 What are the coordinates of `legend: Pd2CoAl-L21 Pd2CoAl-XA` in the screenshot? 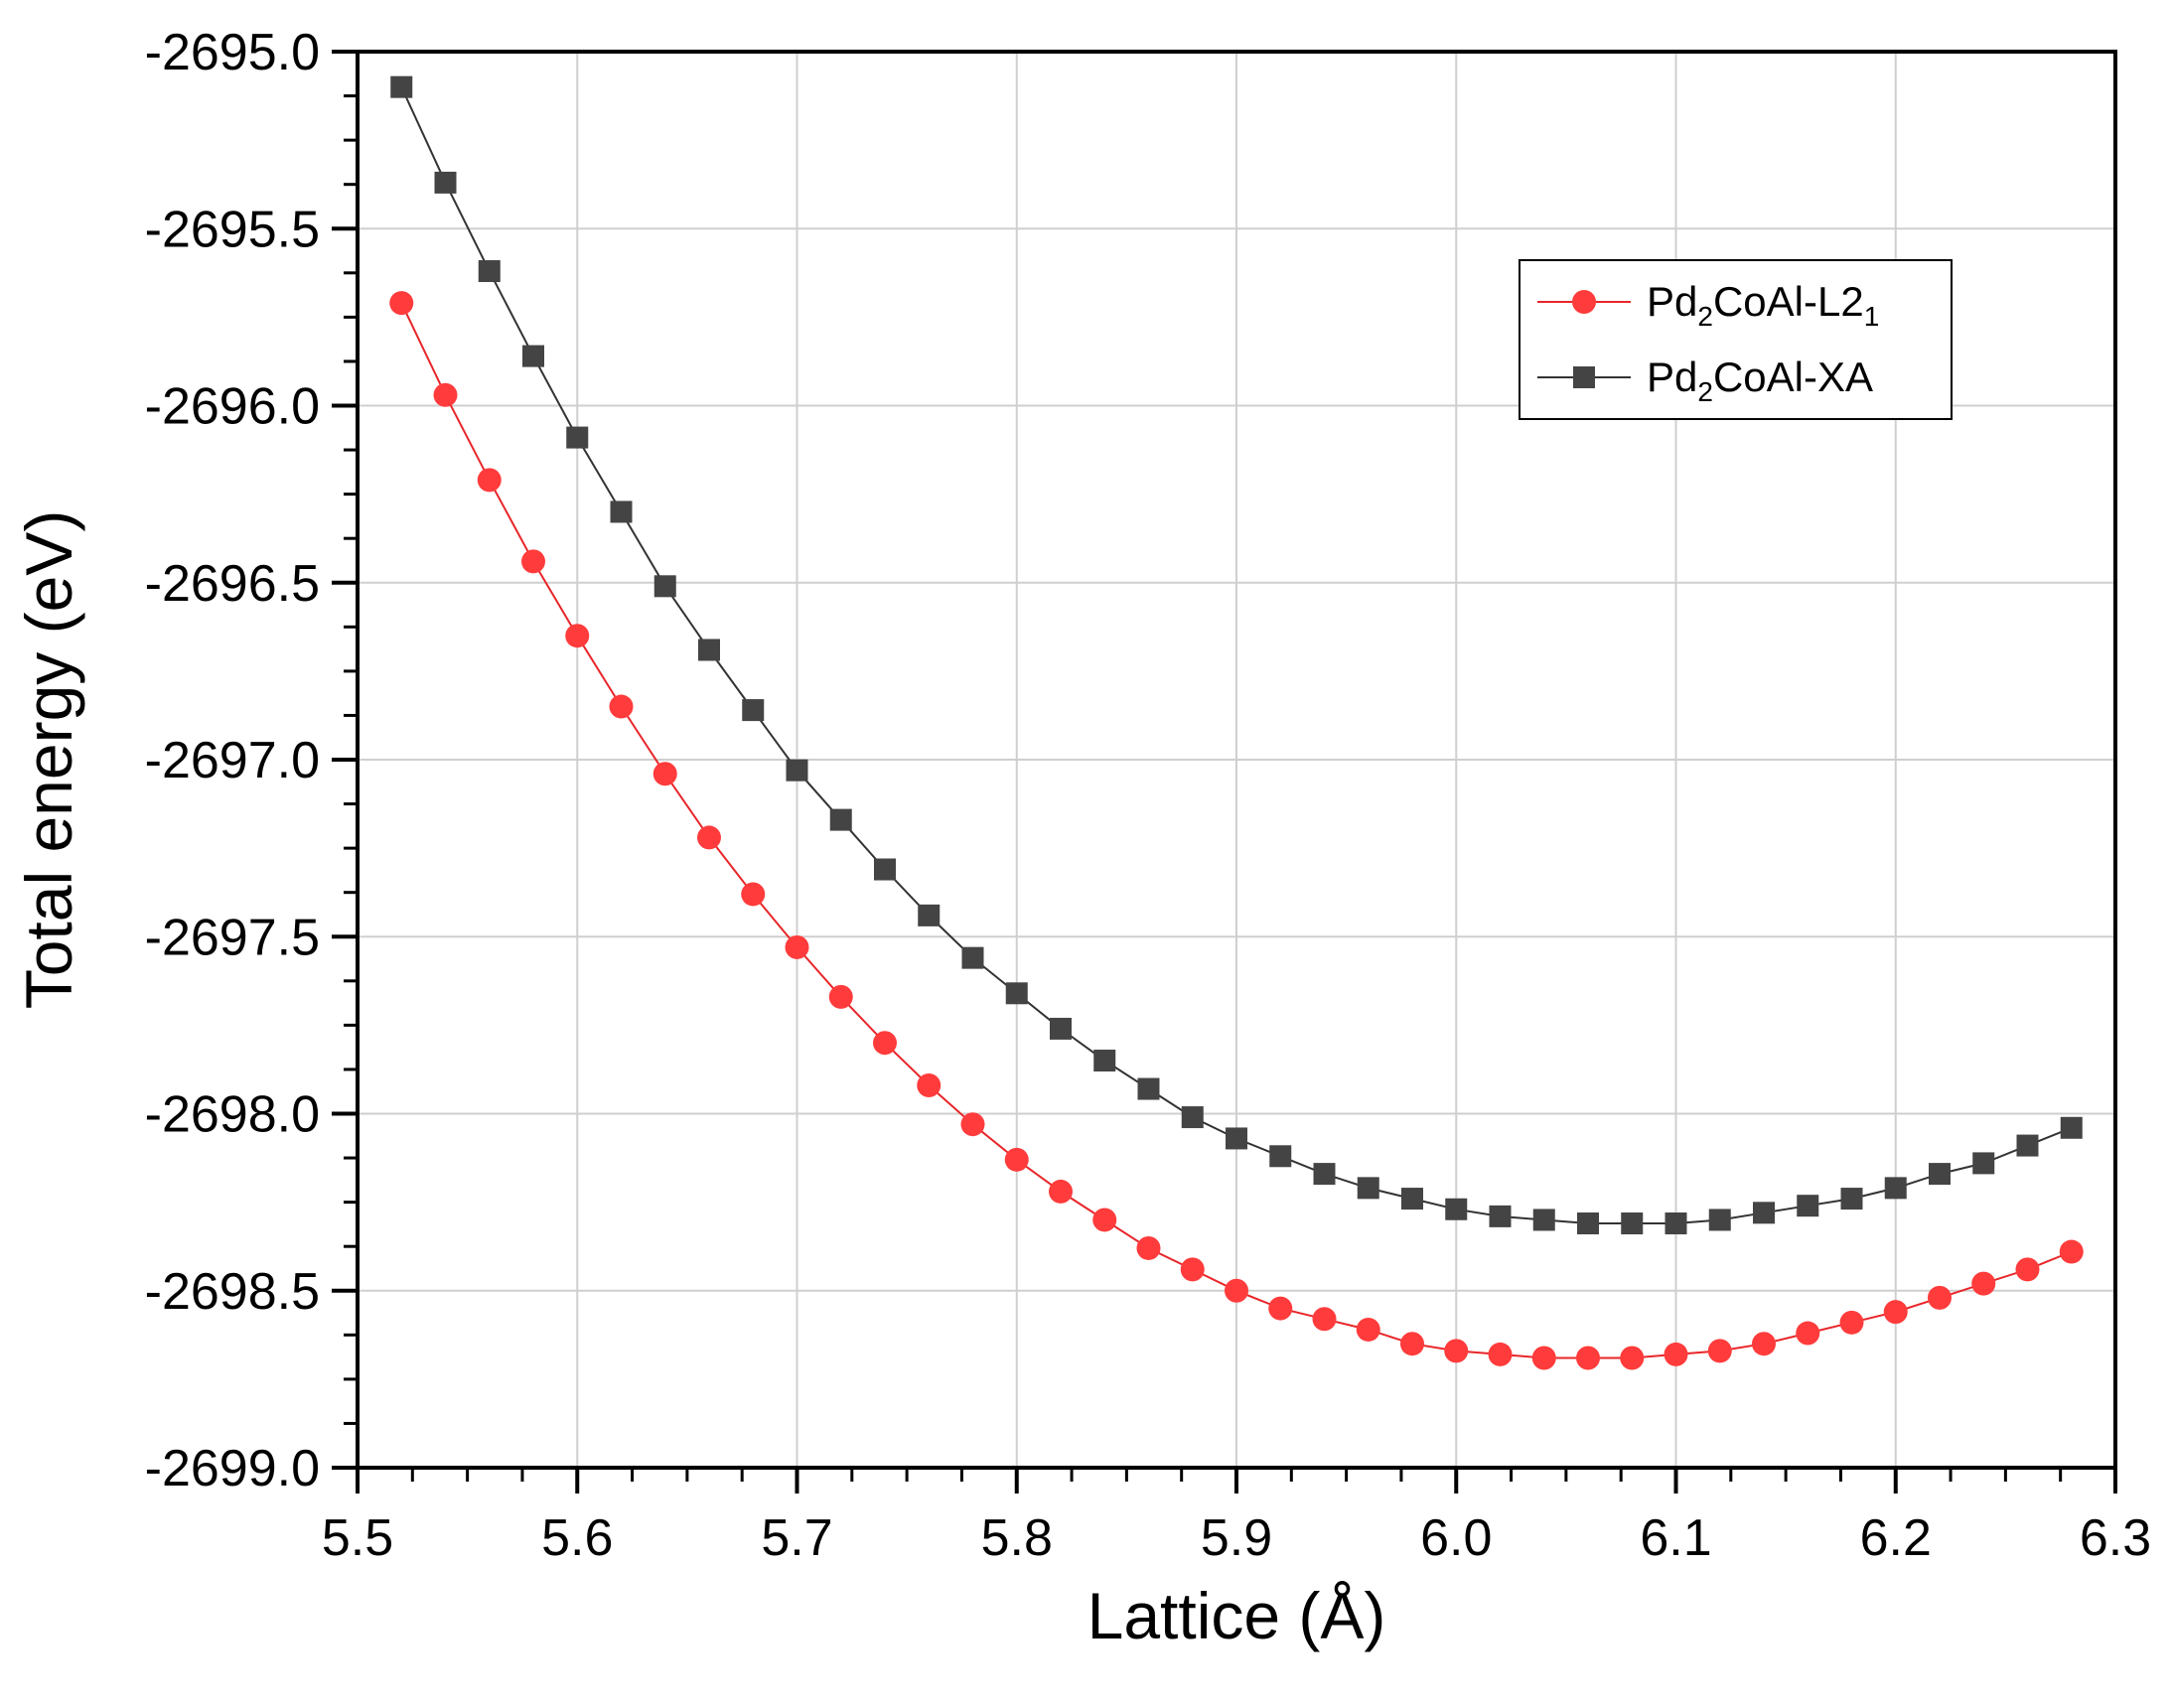 It's located at (1736, 339).